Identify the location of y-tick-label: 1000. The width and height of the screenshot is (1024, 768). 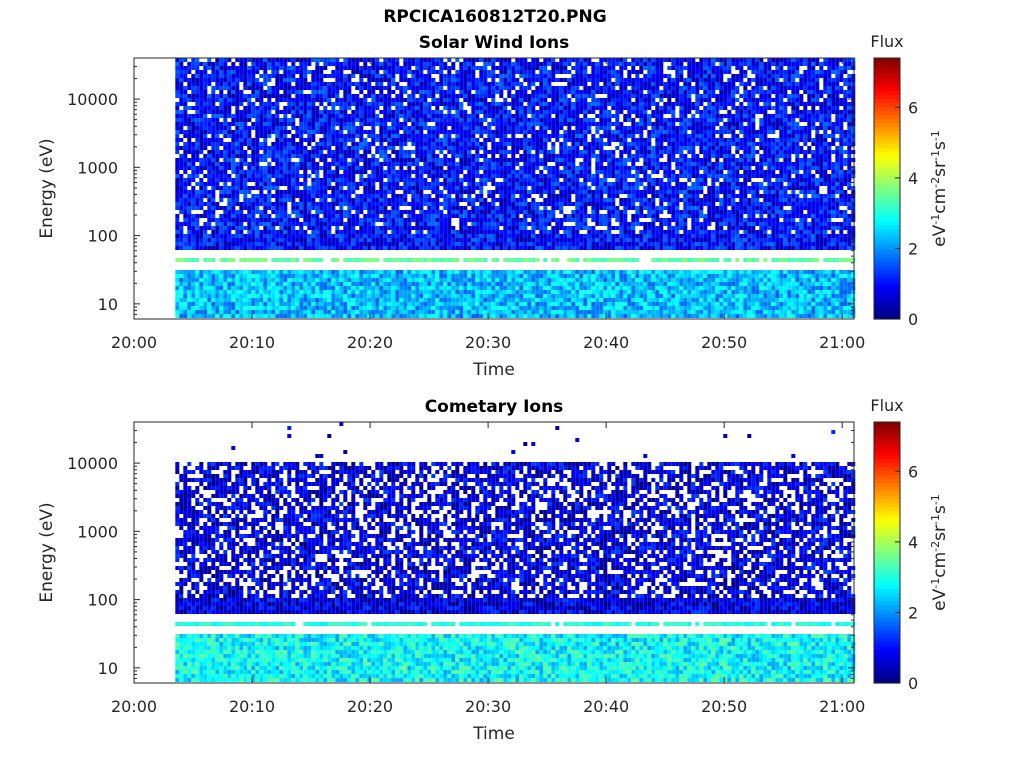
(97, 531).